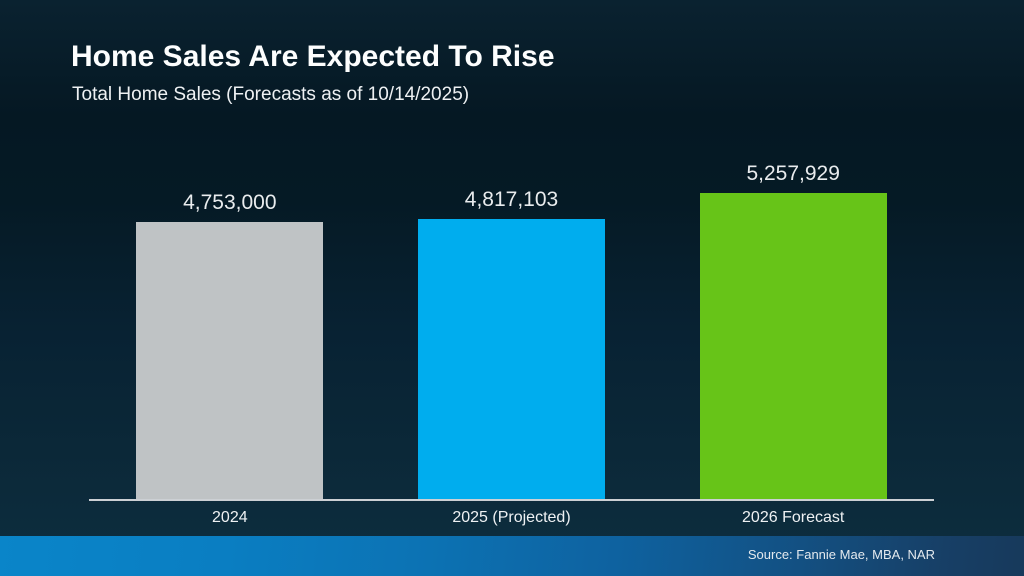 The width and height of the screenshot is (1024, 576). Describe the element at coordinates (511, 199) in the screenshot. I see `bar-value-label: 4,817,103` at that location.